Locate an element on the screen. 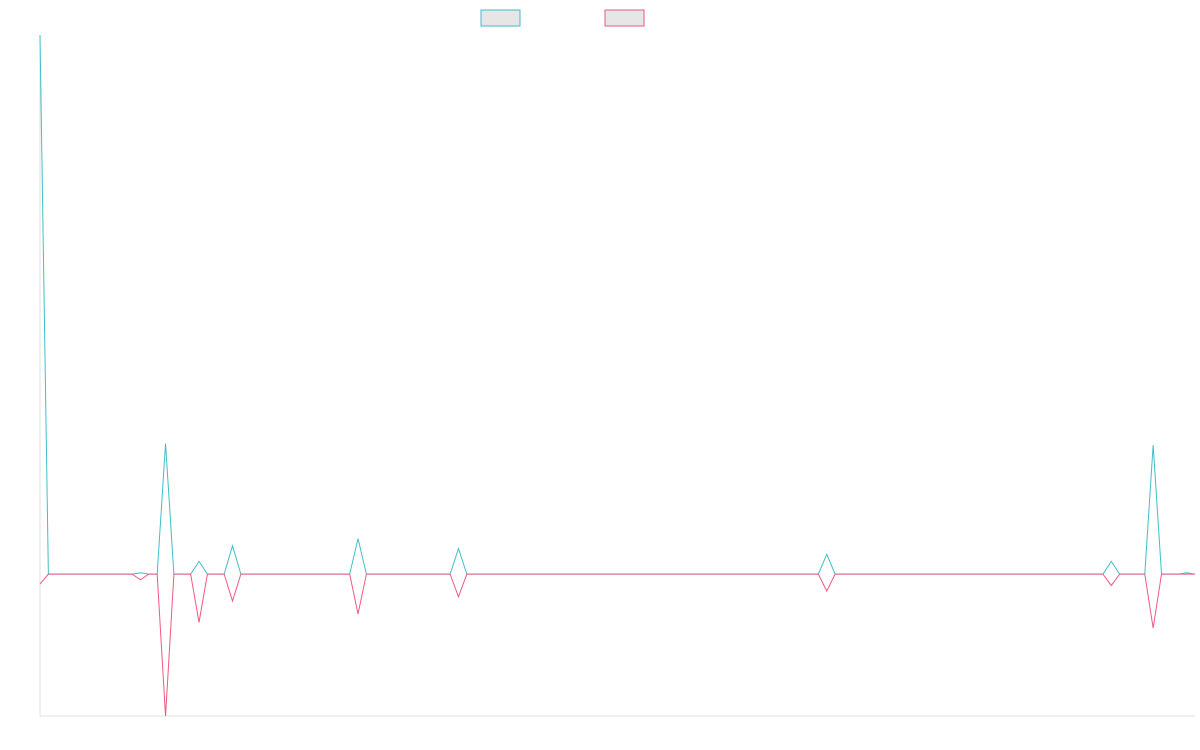 This screenshot has height=750, width=1200. legend is located at coordinates (562, 18).